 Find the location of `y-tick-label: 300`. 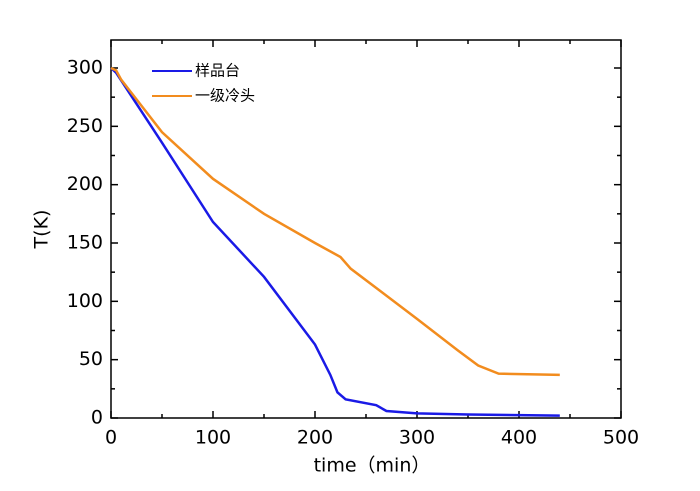

y-tick-label: 300 is located at coordinates (85, 68).